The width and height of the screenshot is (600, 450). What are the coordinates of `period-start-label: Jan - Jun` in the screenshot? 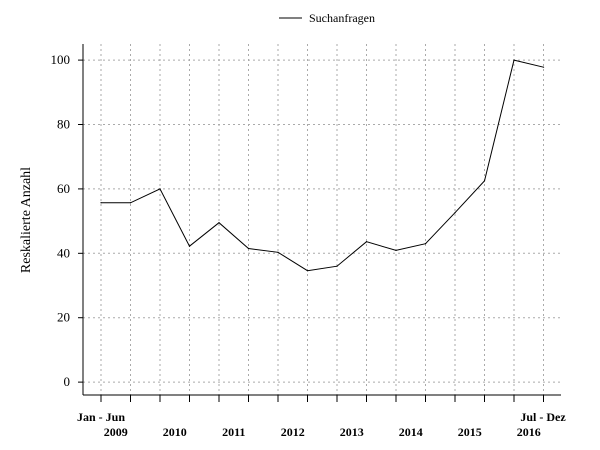 It's located at (101, 417).